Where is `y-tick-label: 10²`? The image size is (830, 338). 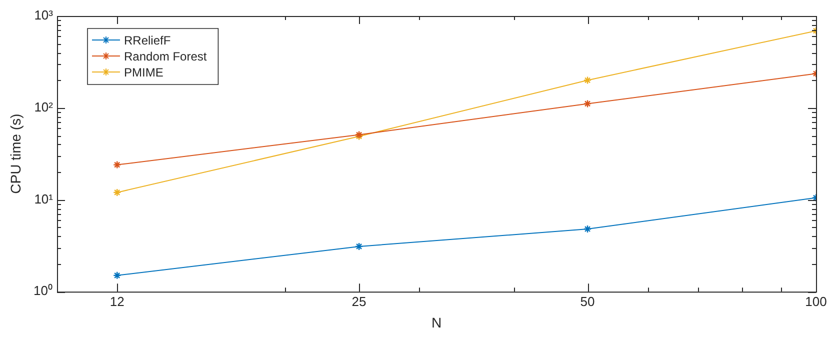
y-tick-label: 10² is located at coordinates (44, 106).